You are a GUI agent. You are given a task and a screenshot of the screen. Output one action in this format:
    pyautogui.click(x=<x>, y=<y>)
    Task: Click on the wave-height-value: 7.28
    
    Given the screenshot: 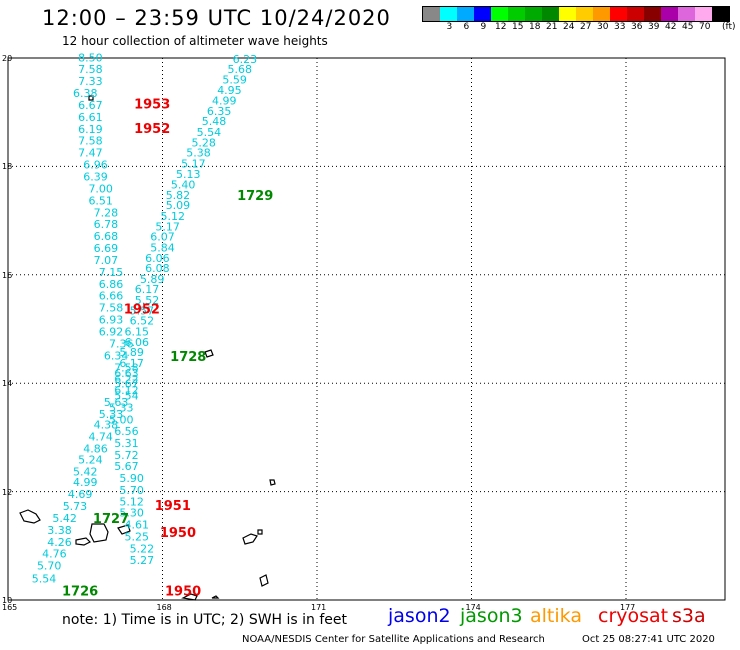 What is the action you would take?
    pyautogui.click(x=106, y=212)
    